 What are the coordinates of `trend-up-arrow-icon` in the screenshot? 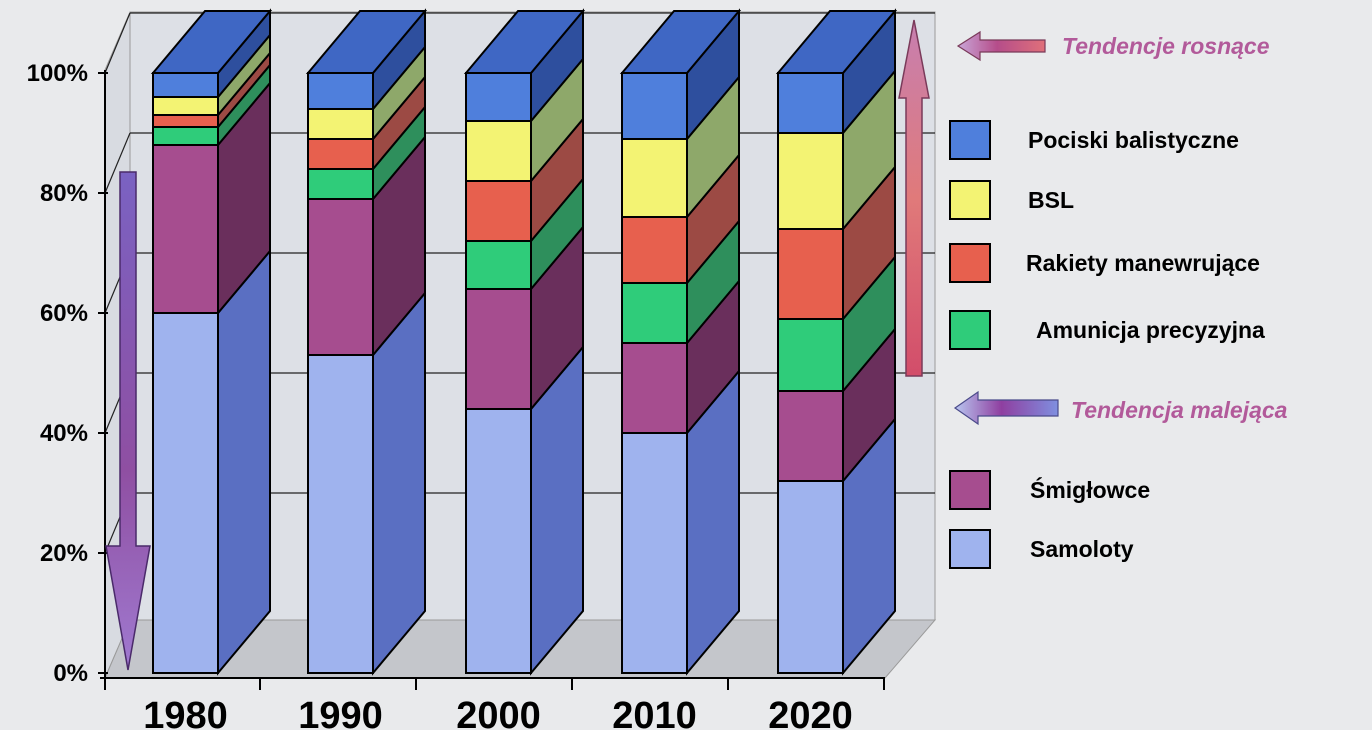 It's located at (914, 198).